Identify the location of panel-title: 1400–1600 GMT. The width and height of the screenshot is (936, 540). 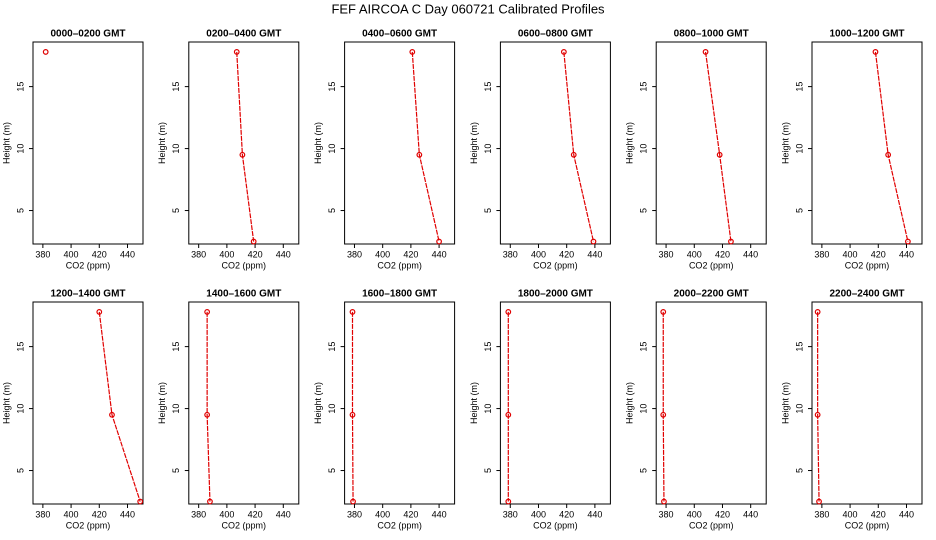
(243, 294).